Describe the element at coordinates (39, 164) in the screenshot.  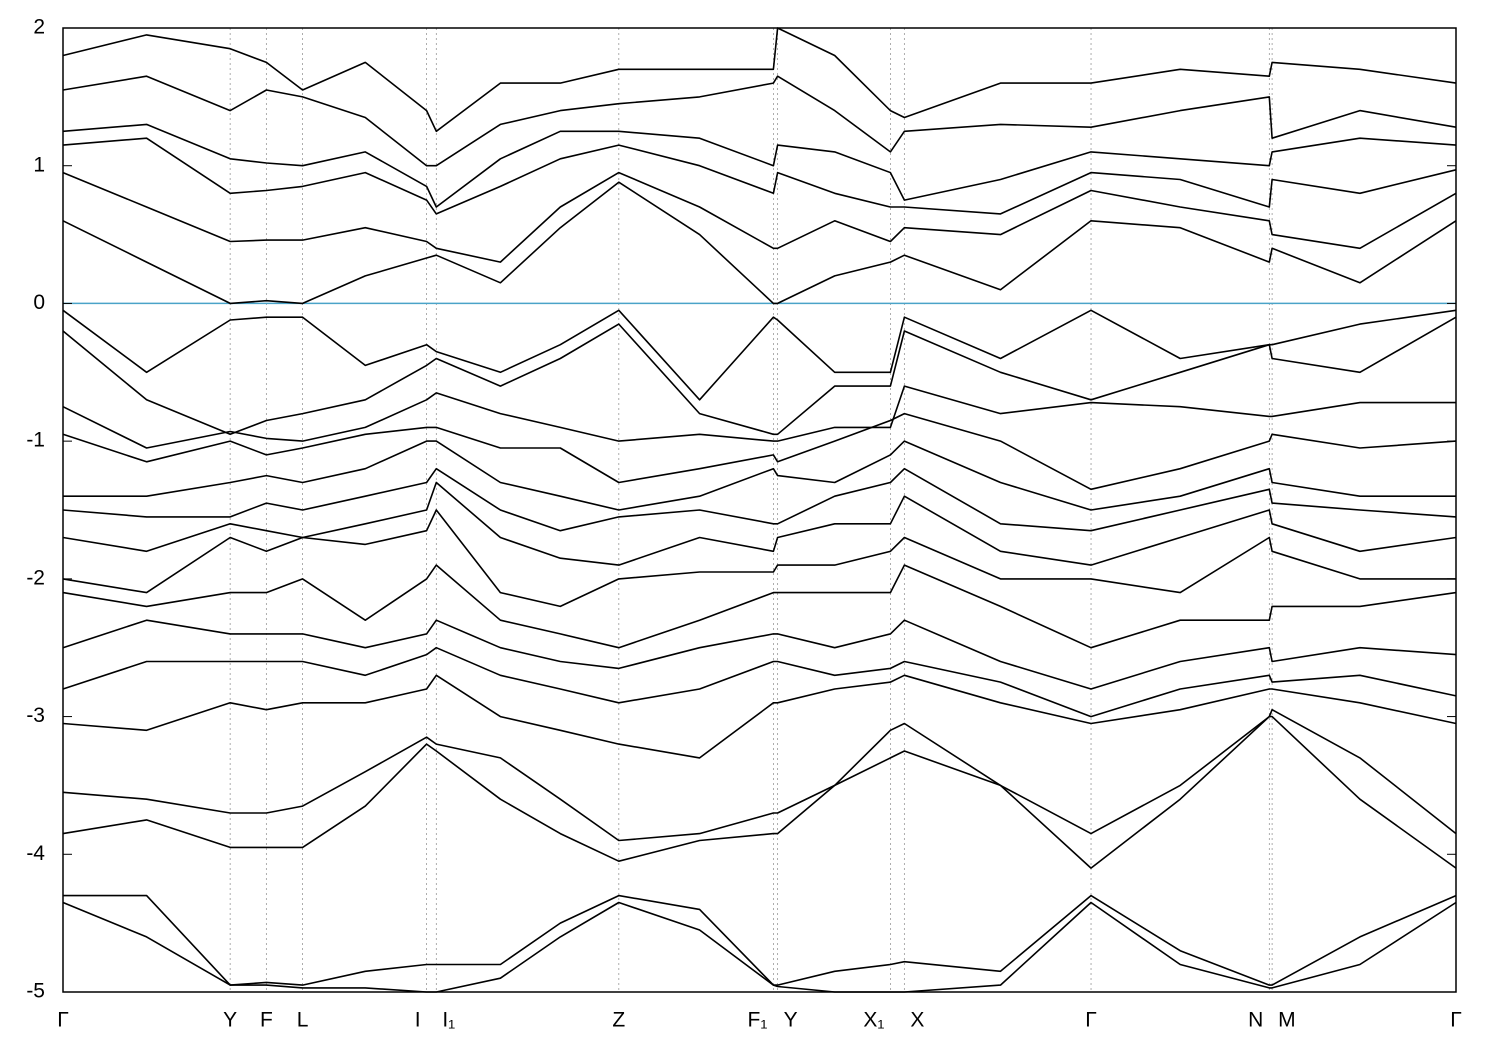
I see `y-tick-label: 1` at that location.